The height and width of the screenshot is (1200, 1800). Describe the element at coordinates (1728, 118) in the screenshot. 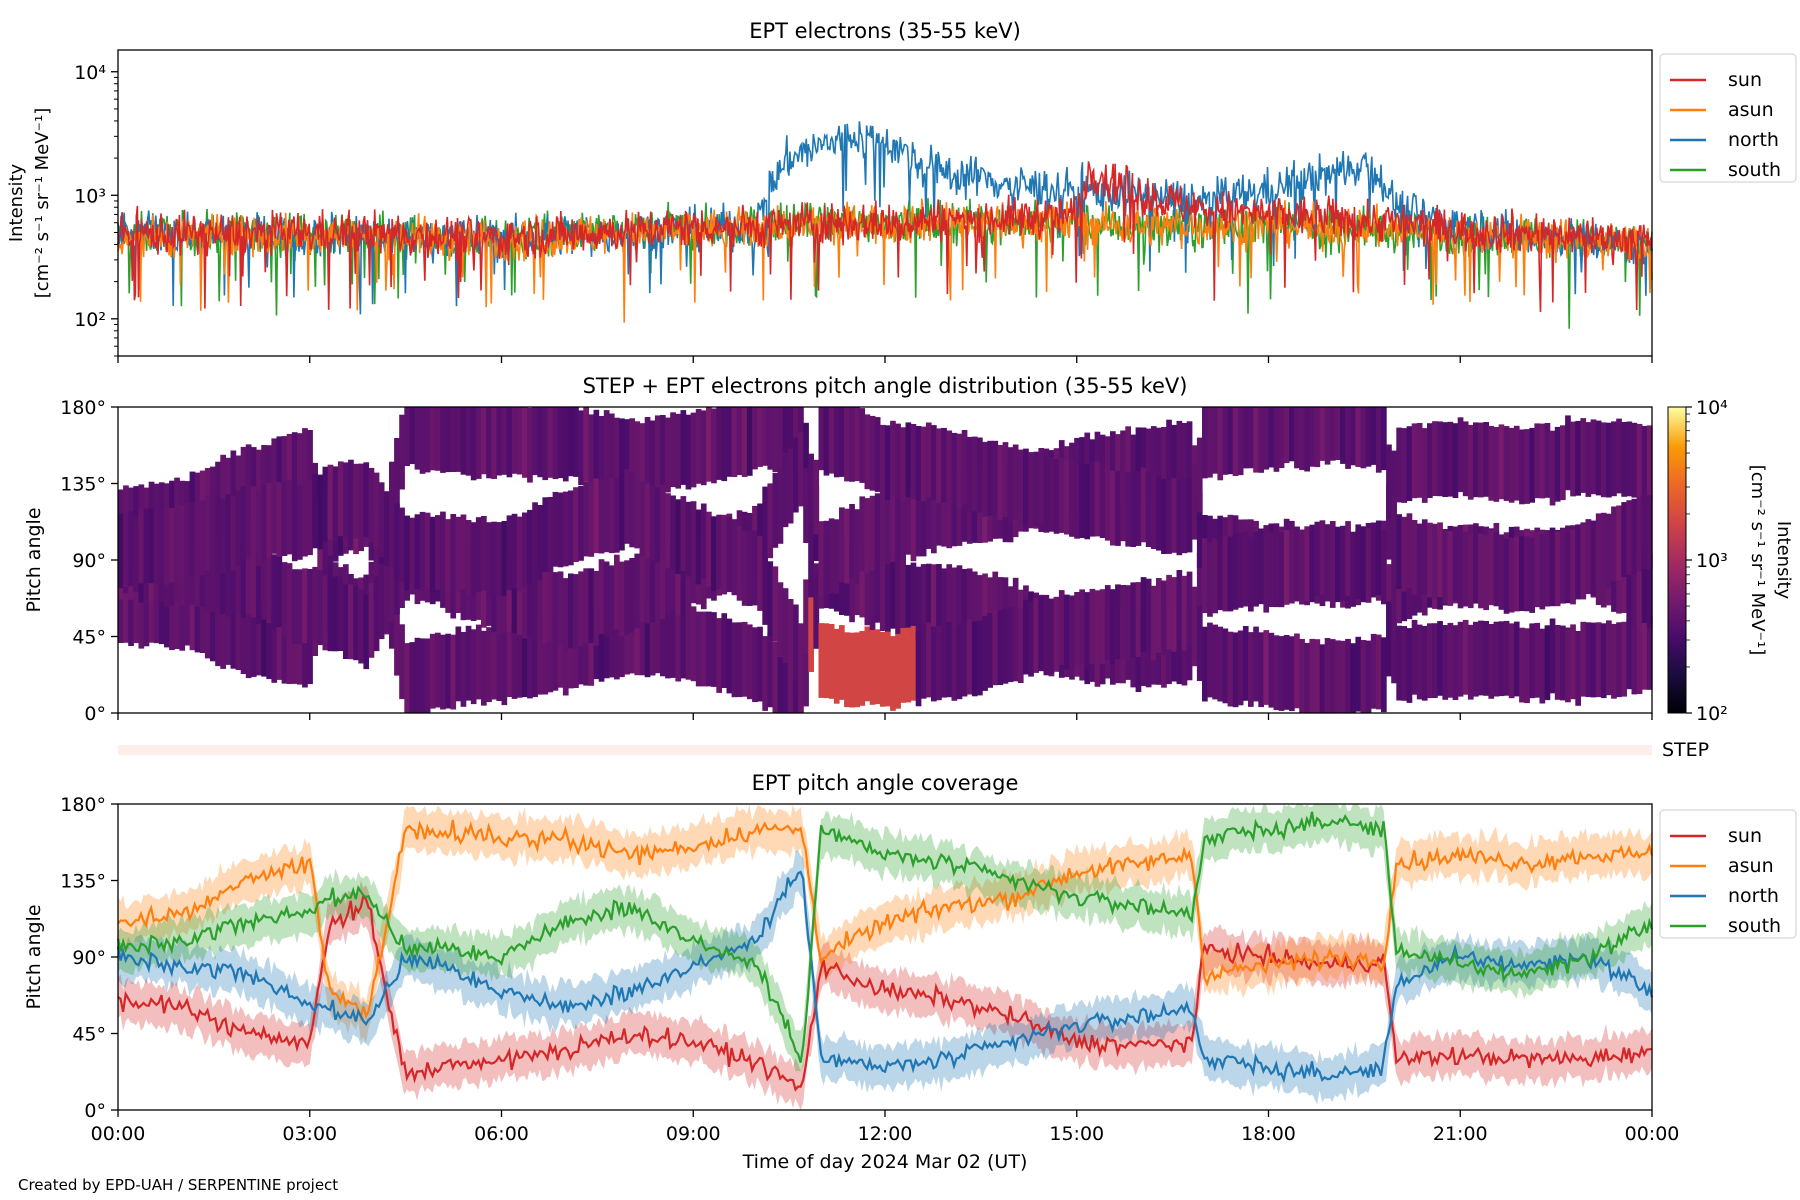

I see `legend-box` at that location.